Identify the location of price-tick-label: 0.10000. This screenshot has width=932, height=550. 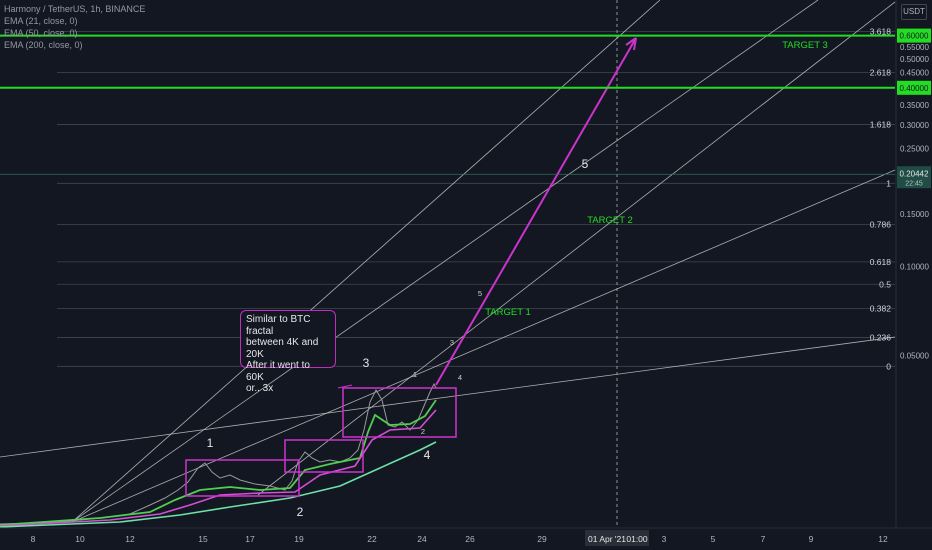
(914, 266).